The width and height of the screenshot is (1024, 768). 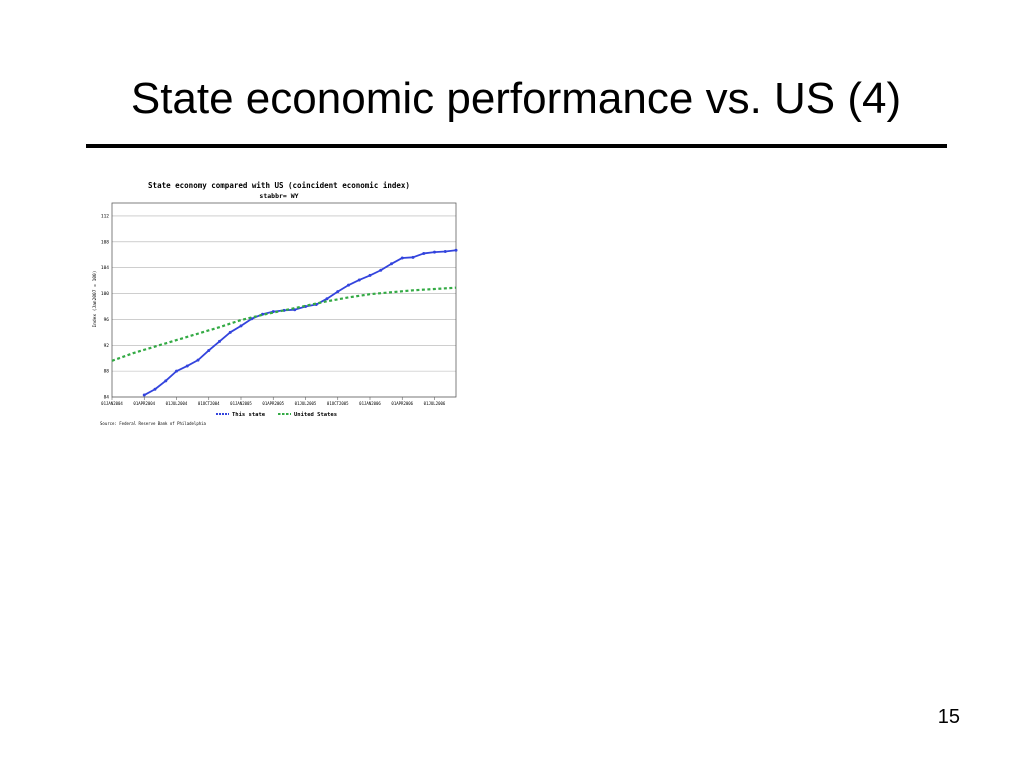 I want to click on x-tick-label: 01APR2004, so click(x=144, y=403).